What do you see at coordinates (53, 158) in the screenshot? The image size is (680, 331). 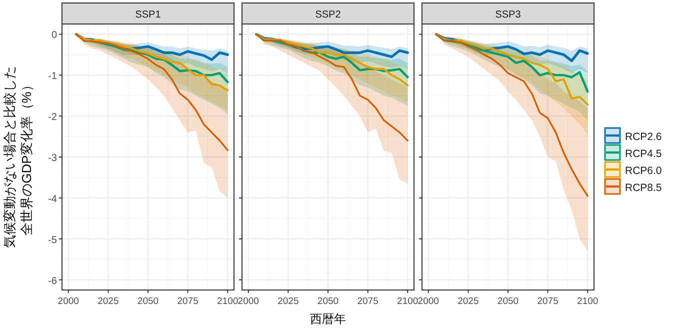 I see `y-tick-label: -3` at bounding box center [53, 158].